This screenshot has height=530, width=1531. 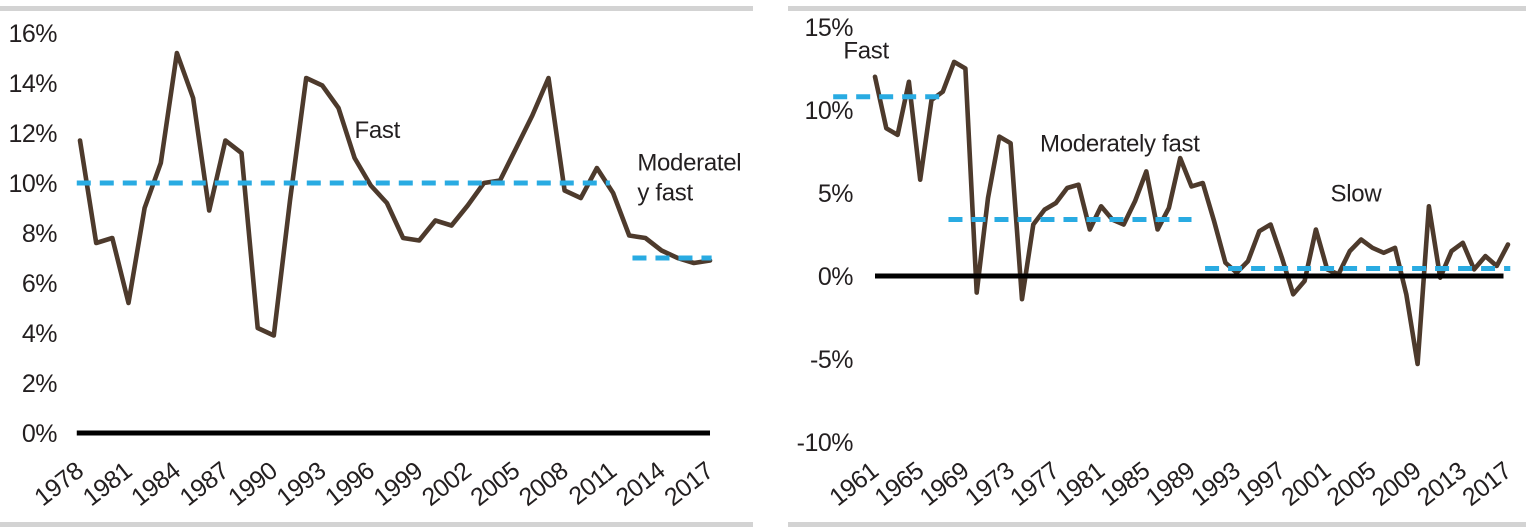 What do you see at coordinates (835, 194) in the screenshot?
I see `y-tick-label: 5%` at bounding box center [835, 194].